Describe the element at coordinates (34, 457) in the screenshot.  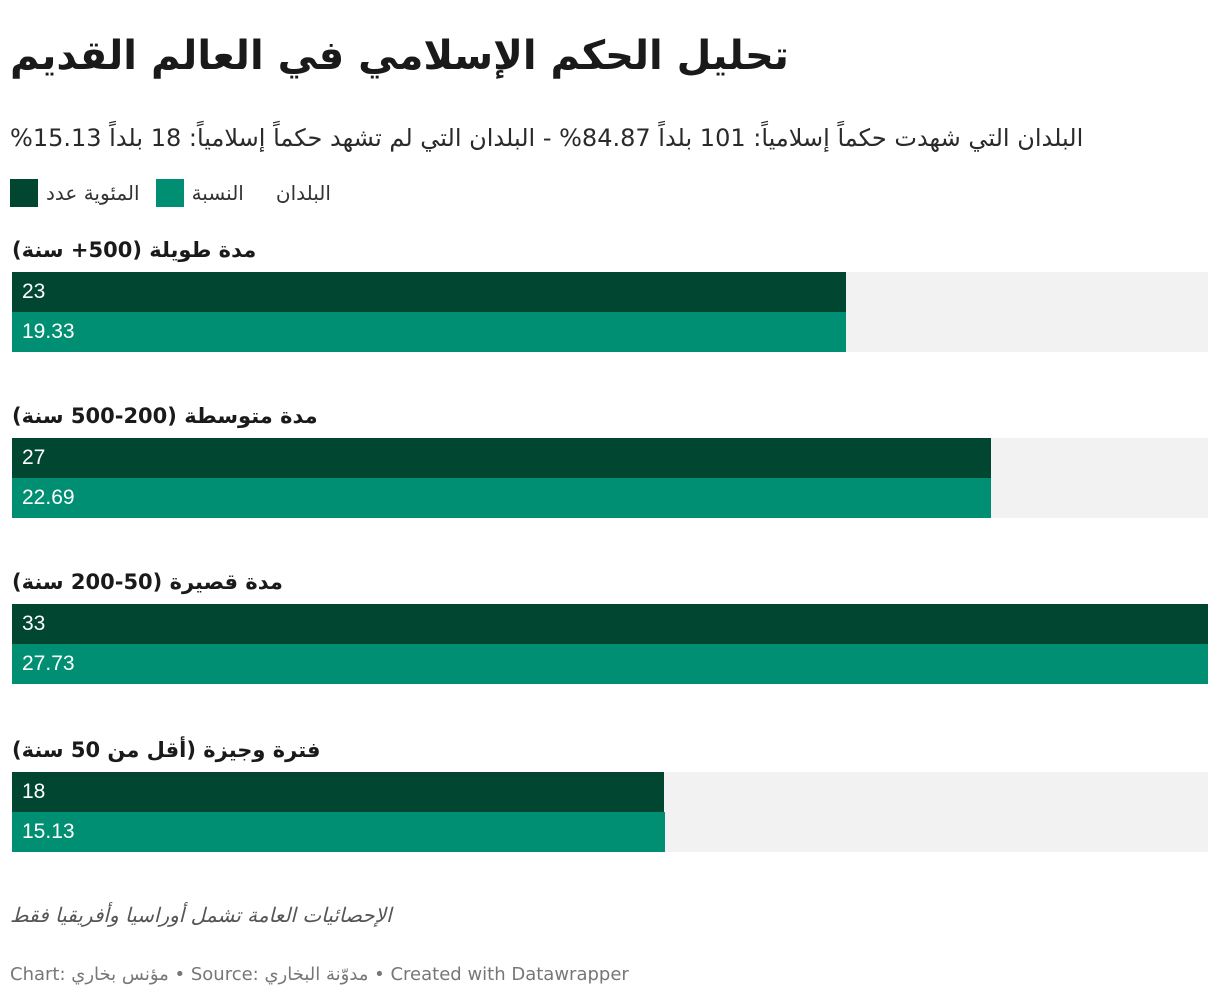
I see `data-label: 27` at that location.